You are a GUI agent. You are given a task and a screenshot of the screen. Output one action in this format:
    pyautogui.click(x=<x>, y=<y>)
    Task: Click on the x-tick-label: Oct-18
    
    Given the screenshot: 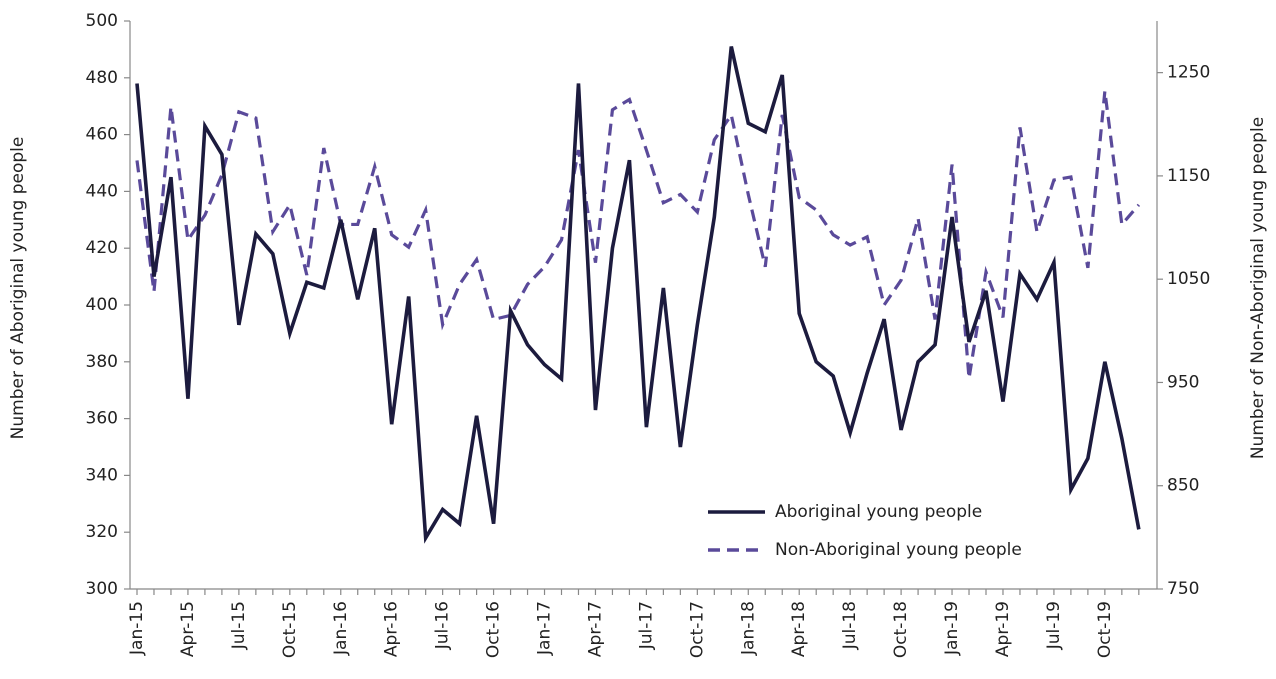 What is the action you would take?
    pyautogui.click(x=901, y=629)
    